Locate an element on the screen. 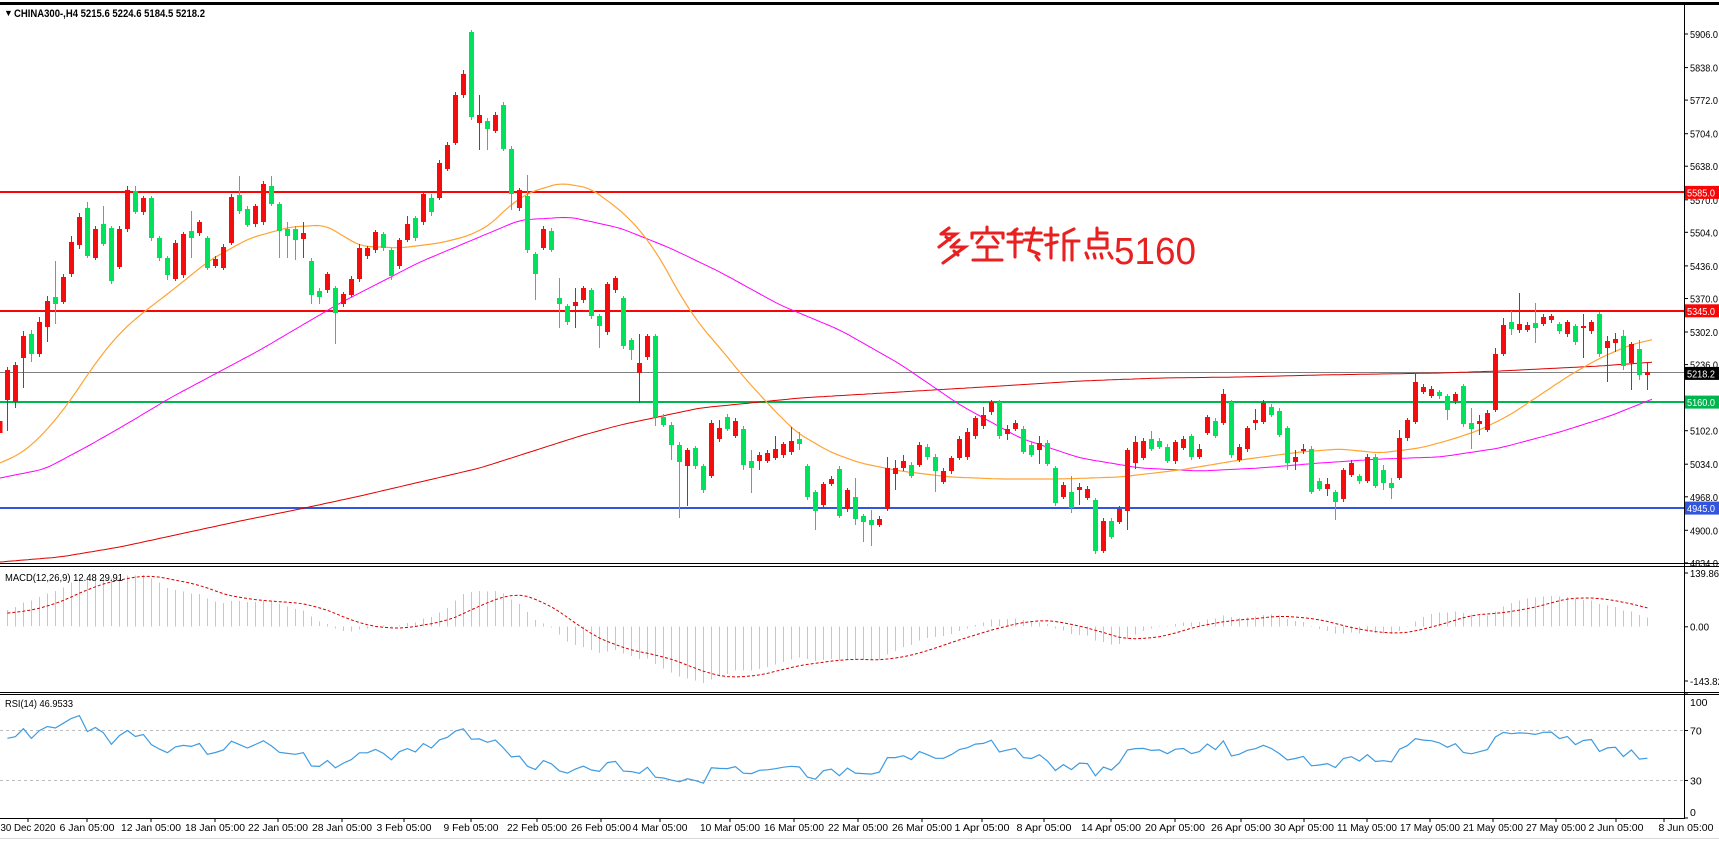 Image resolution: width=1719 pixels, height=842 pixels. svg-text: 5370.0 is located at coordinates (1704, 300).